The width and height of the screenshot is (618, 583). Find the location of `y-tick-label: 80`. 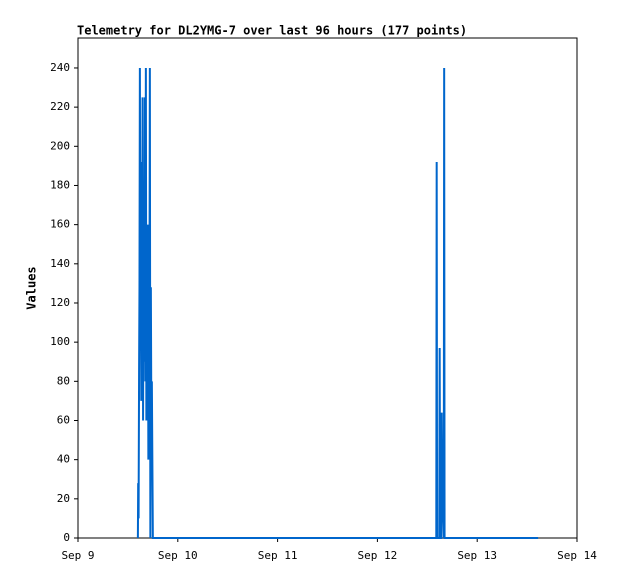

y-tick-label: 80 is located at coordinates (63, 380).